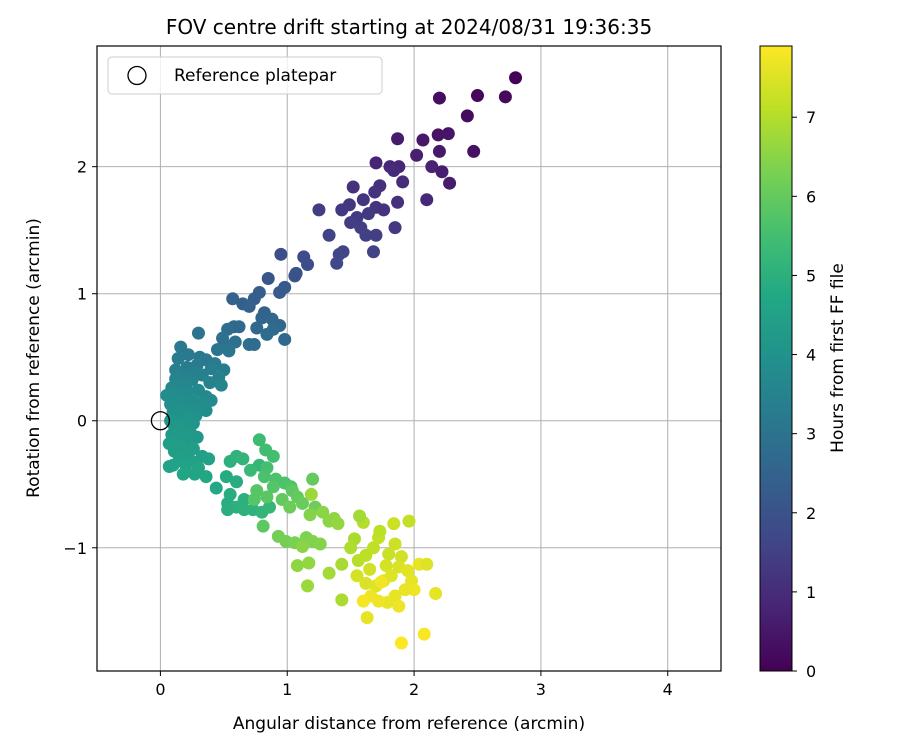  I want to click on reference-platepar-marker, so click(160, 421).